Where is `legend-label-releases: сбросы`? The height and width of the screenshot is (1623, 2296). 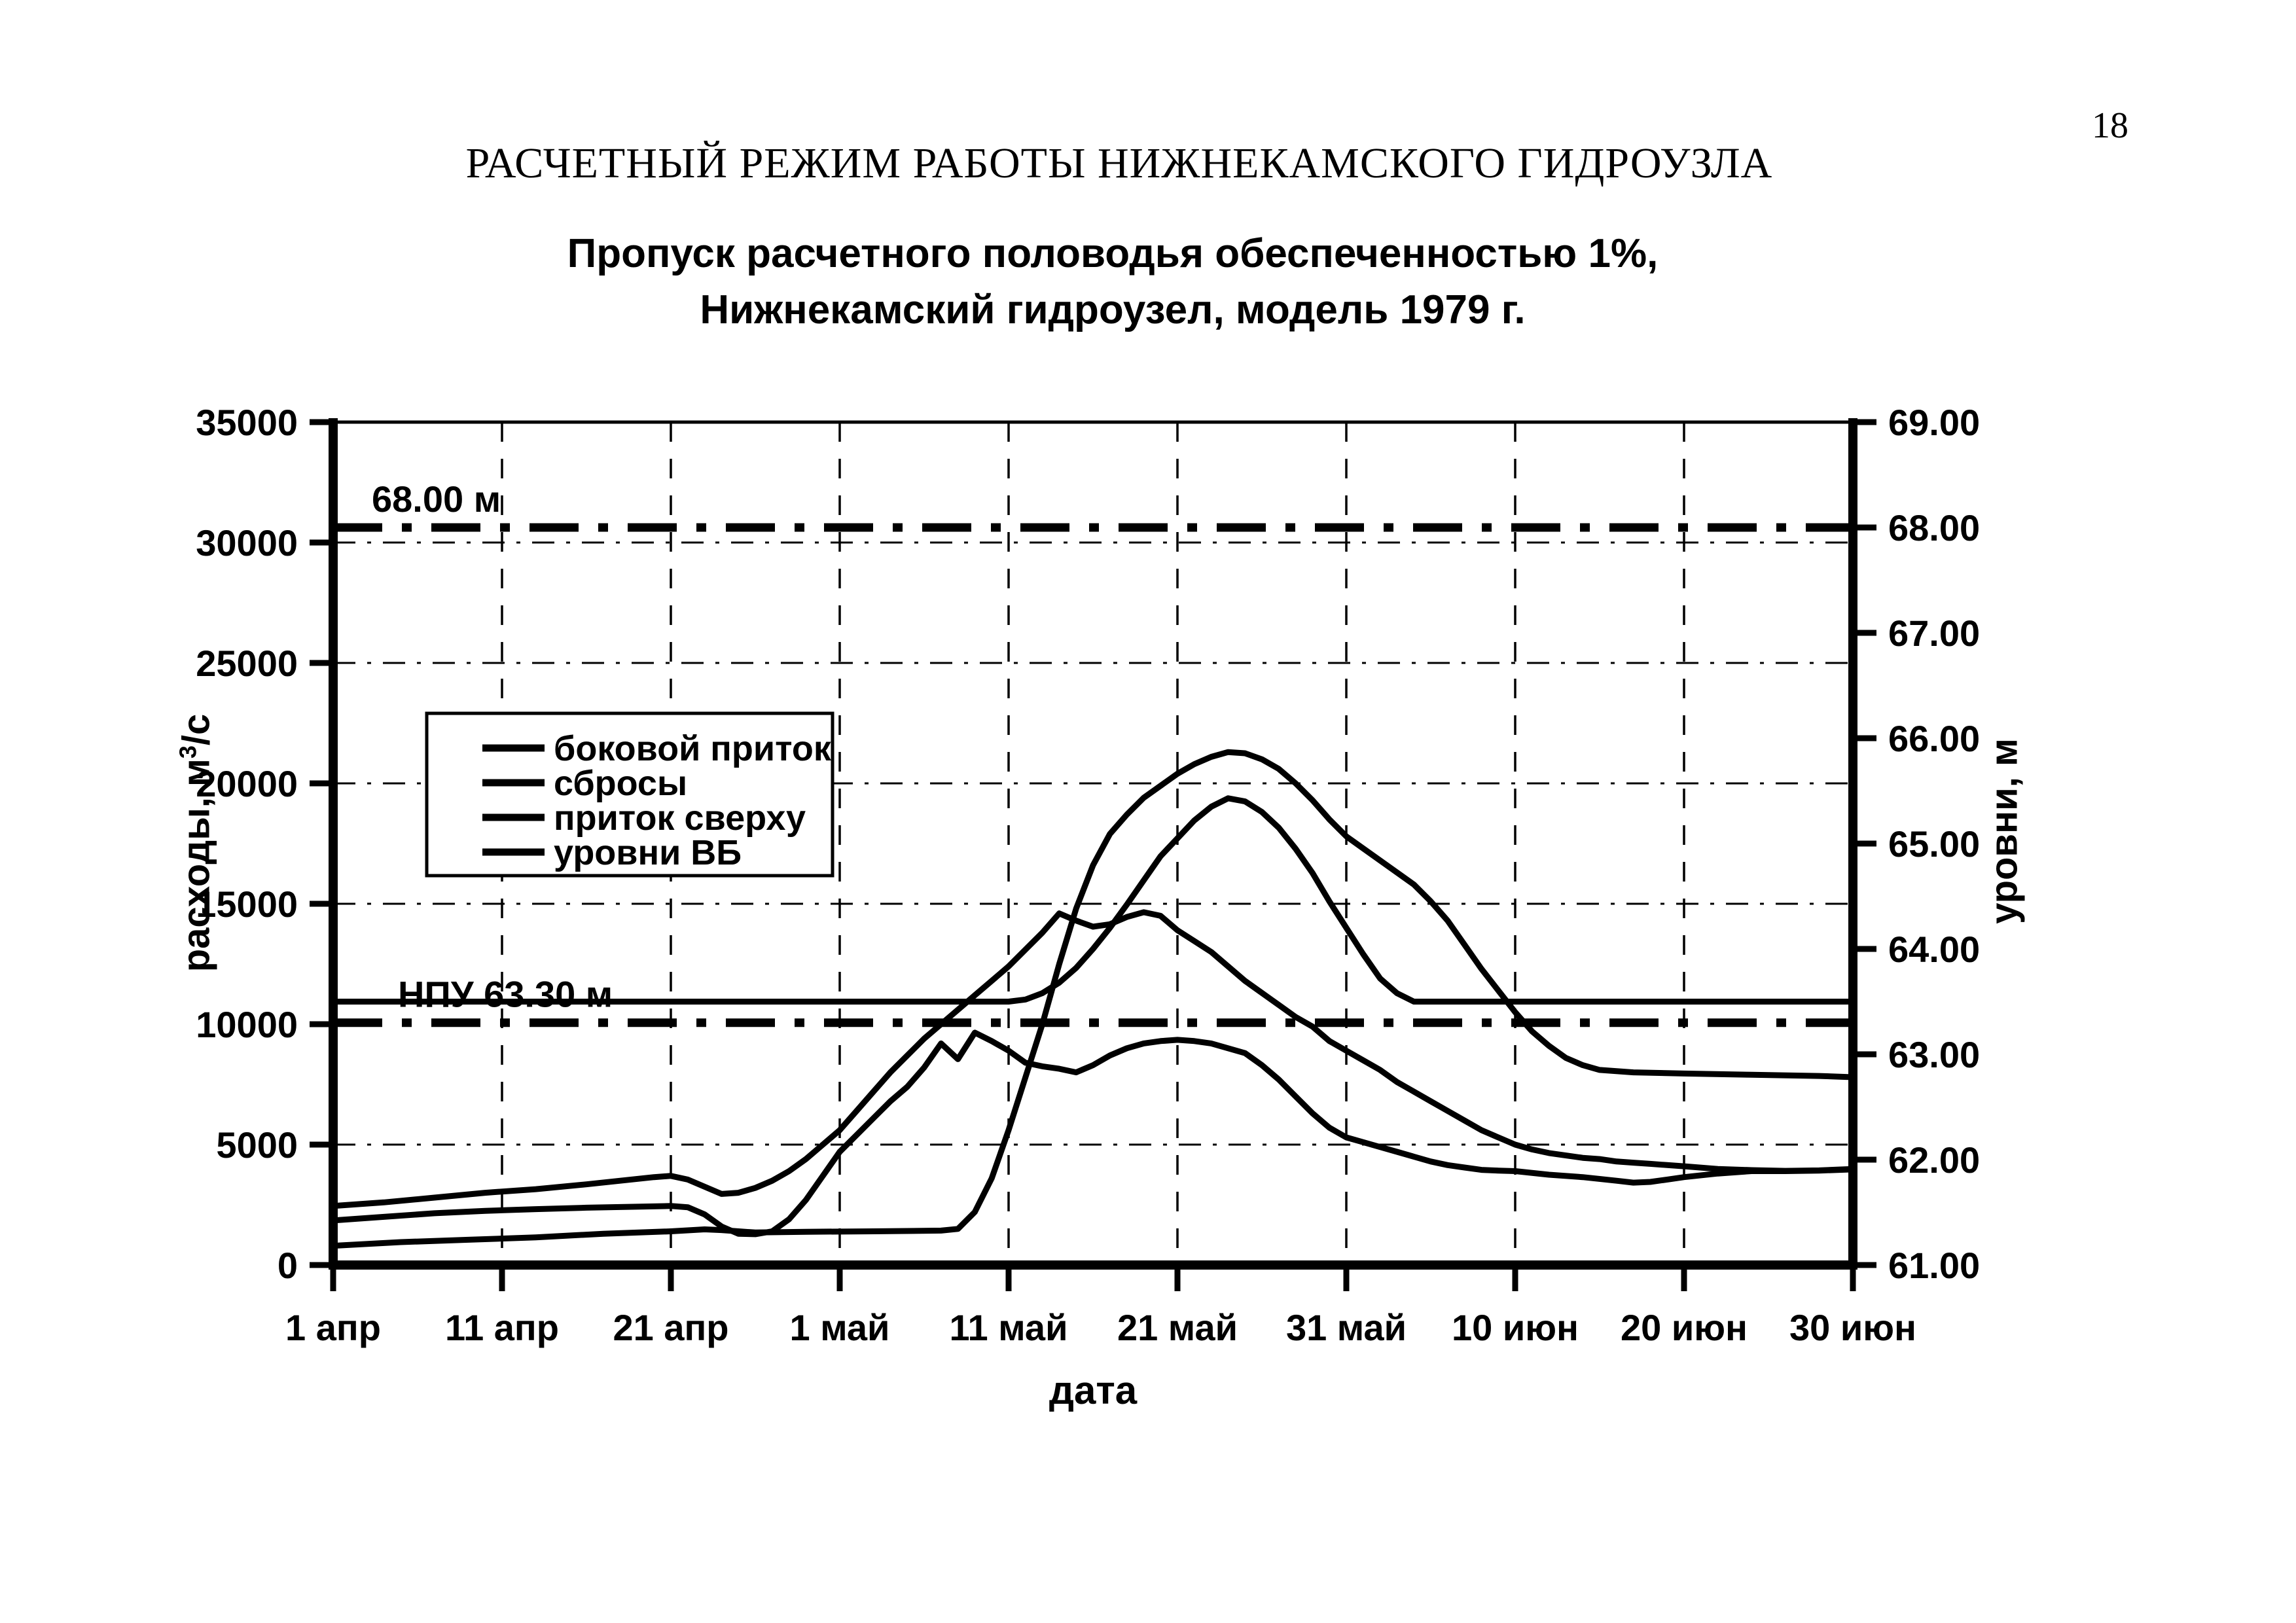 legend-label-releases: сбросы is located at coordinates (620, 783).